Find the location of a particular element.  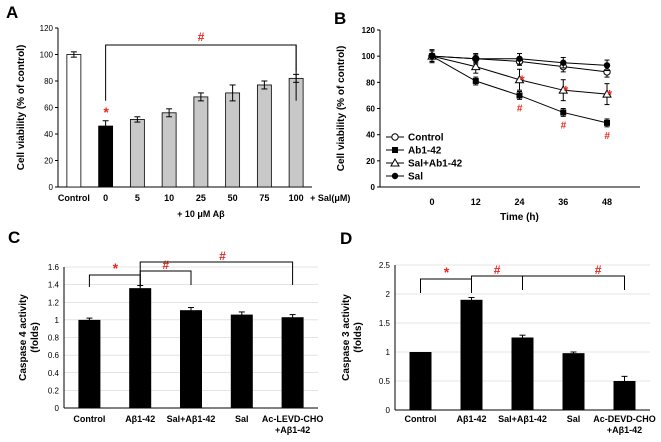

x-tick-label: 24 is located at coordinates (519, 202).